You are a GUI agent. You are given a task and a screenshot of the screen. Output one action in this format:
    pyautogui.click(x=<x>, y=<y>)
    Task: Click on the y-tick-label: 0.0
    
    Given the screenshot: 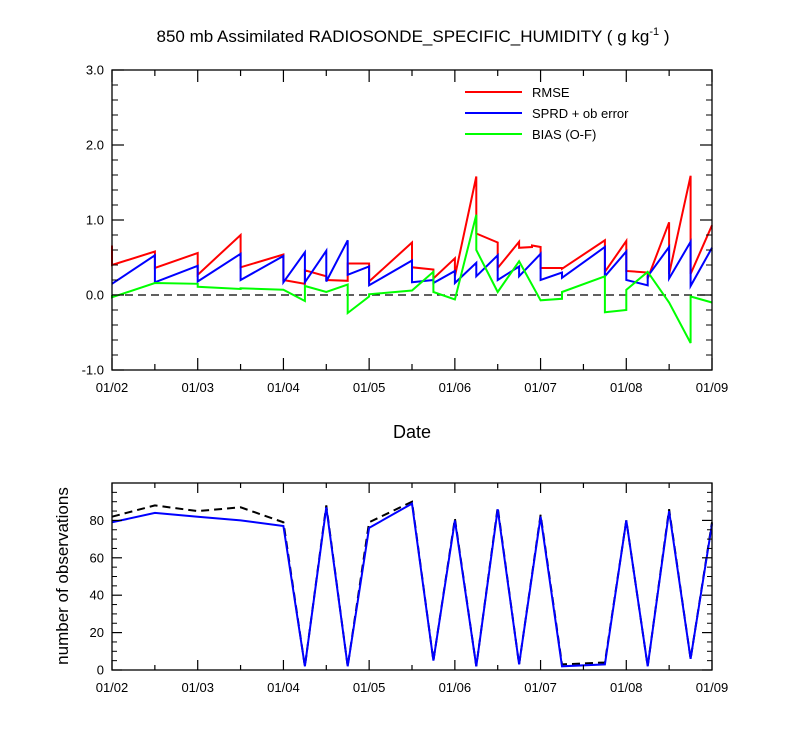 What is the action you would take?
    pyautogui.click(x=95, y=295)
    